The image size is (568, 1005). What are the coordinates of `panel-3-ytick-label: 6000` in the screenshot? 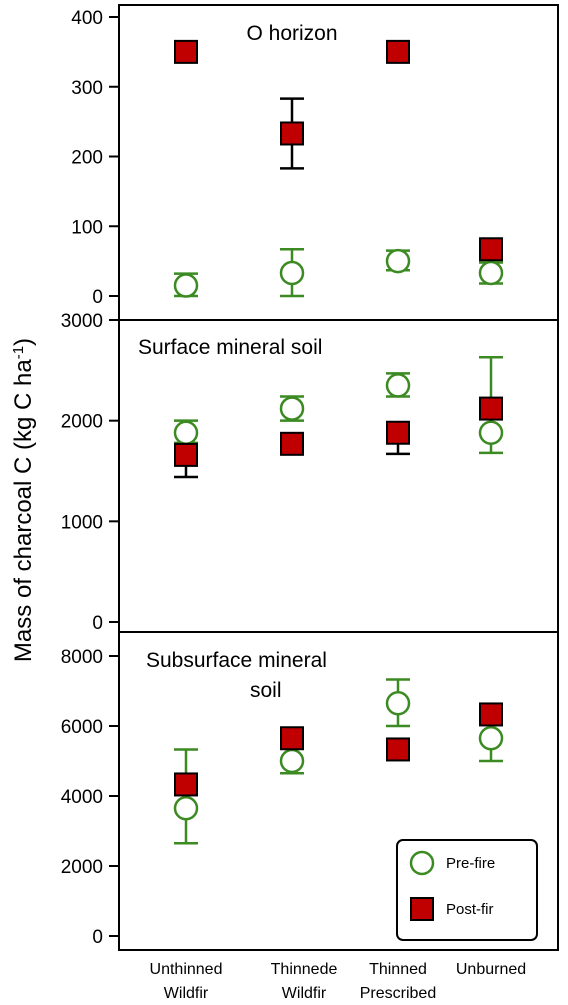 It's located at (82, 727).